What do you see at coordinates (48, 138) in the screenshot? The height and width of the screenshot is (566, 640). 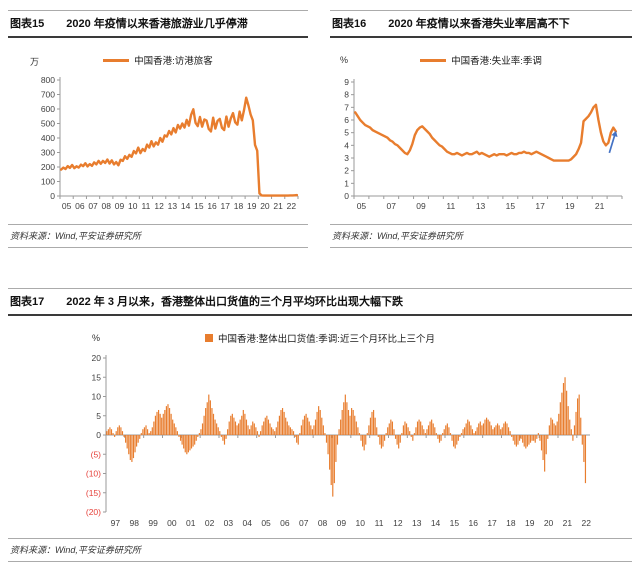 I see `svg-text: 400` at bounding box center [48, 138].